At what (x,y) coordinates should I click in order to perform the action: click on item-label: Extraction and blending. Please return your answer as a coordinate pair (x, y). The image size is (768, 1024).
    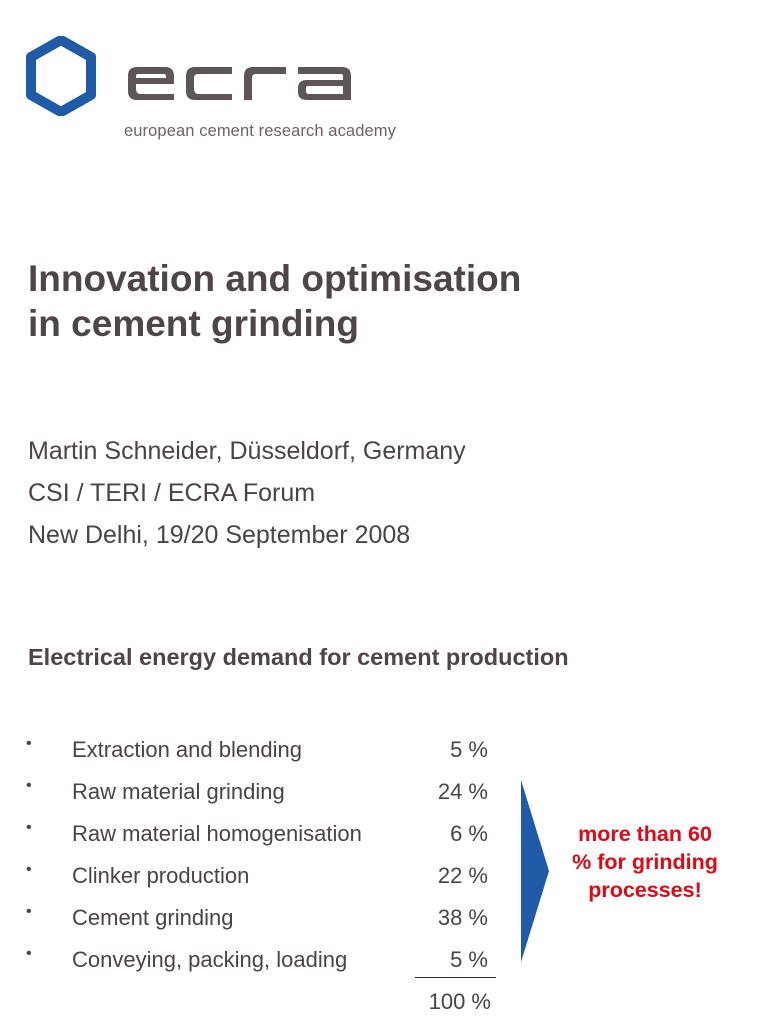
    Looking at the image, I should click on (187, 749).